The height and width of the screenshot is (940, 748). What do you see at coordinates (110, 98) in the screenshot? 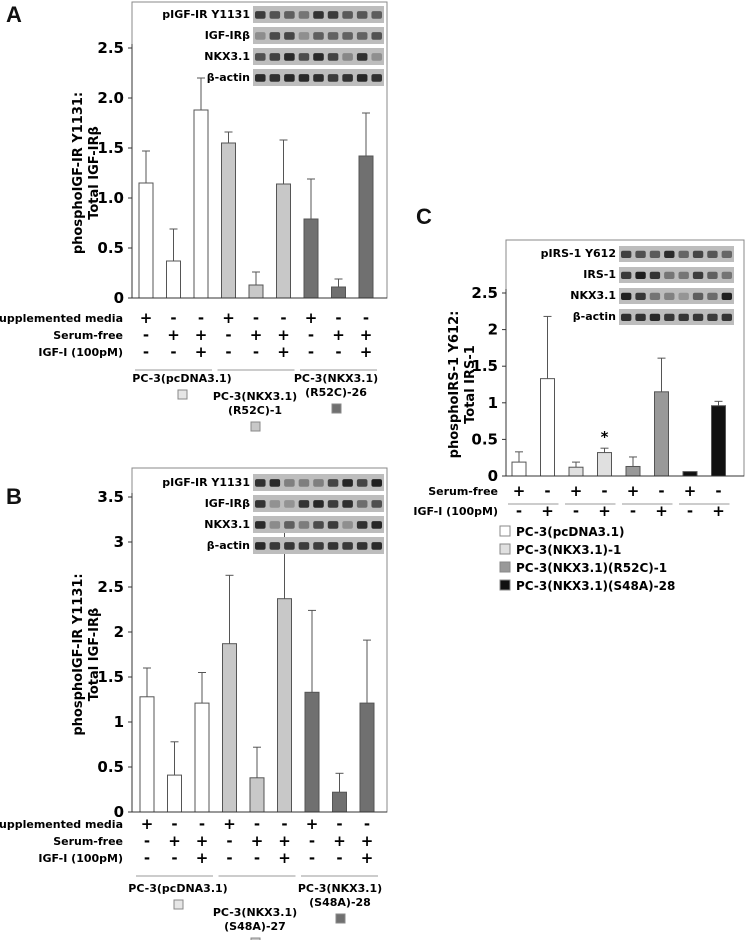
I see `y-tick-label: 2.0` at bounding box center [110, 98].